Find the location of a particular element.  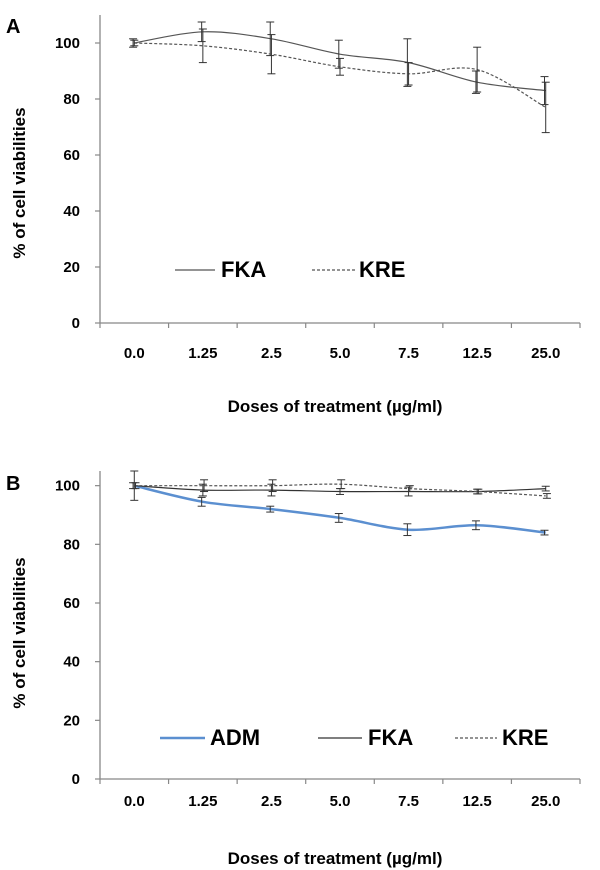

panel-b-series-kre is located at coordinates (341, 489).